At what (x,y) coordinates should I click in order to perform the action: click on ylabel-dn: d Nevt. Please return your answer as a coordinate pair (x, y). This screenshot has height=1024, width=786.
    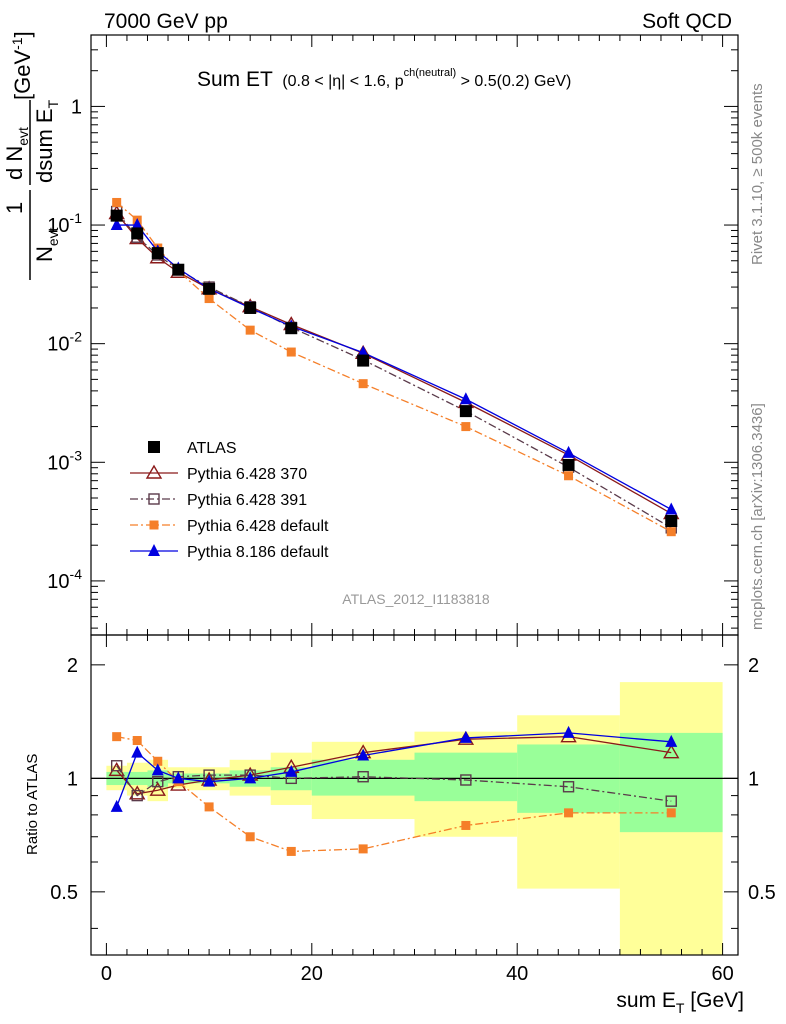
    Looking at the image, I should click on (16, 153).